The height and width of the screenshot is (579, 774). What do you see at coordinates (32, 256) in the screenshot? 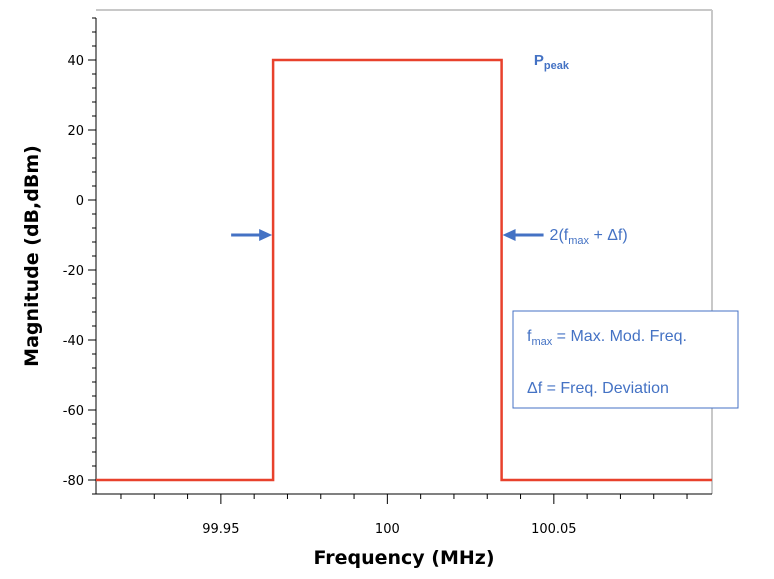
I see `y-axis-title: Magnitude (dB,dBm)` at bounding box center [32, 256].